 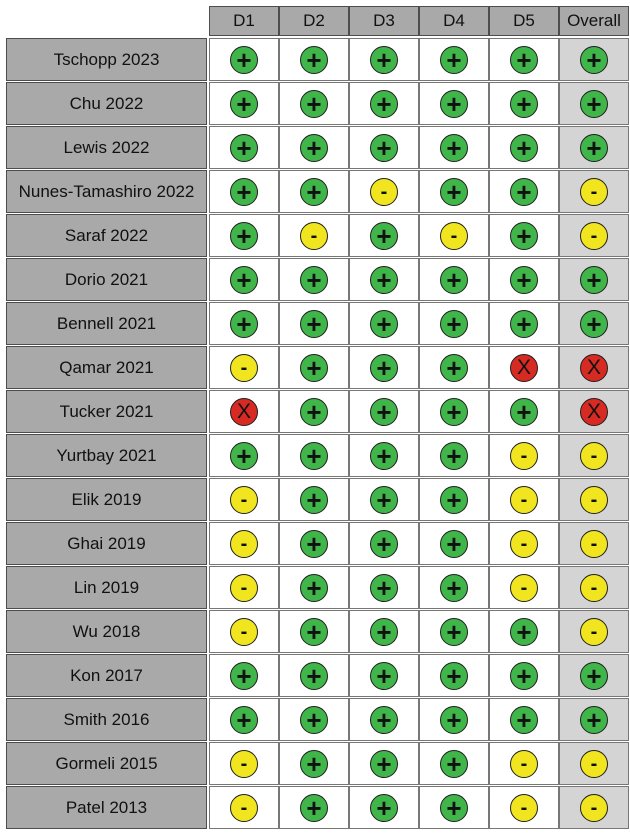 What do you see at coordinates (314, 21) in the screenshot?
I see `column-header-d2: D2` at bounding box center [314, 21].